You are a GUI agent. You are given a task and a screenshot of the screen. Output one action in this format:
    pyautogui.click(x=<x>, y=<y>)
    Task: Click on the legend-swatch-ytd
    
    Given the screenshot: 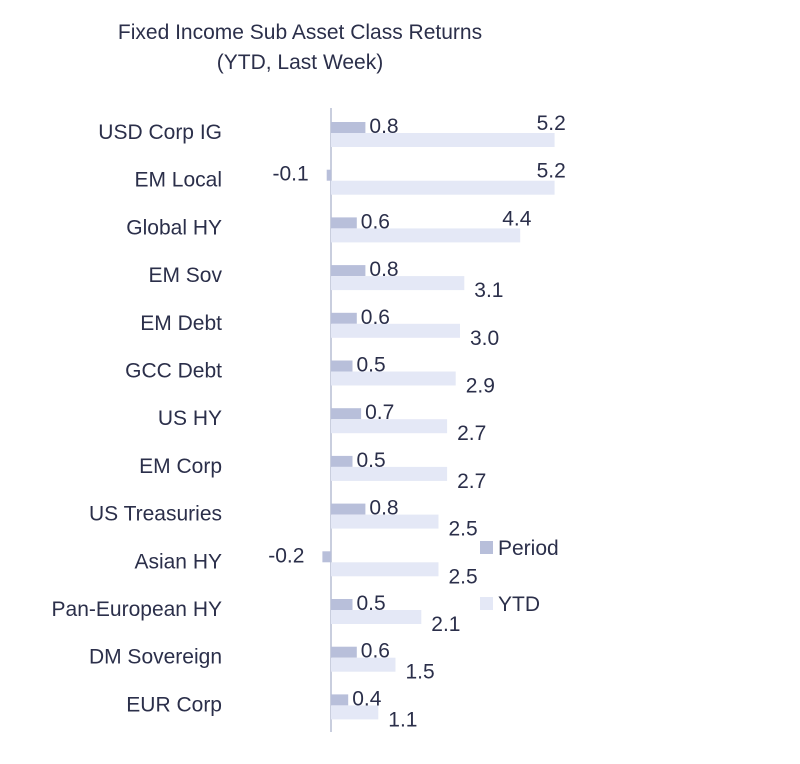 What is the action you would take?
    pyautogui.click(x=486, y=603)
    